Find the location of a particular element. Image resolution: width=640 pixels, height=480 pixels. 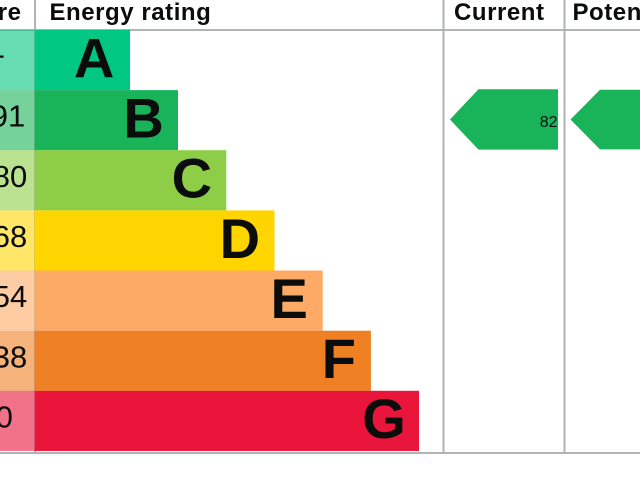

svg-text: 92+ is located at coordinates (2, 56).